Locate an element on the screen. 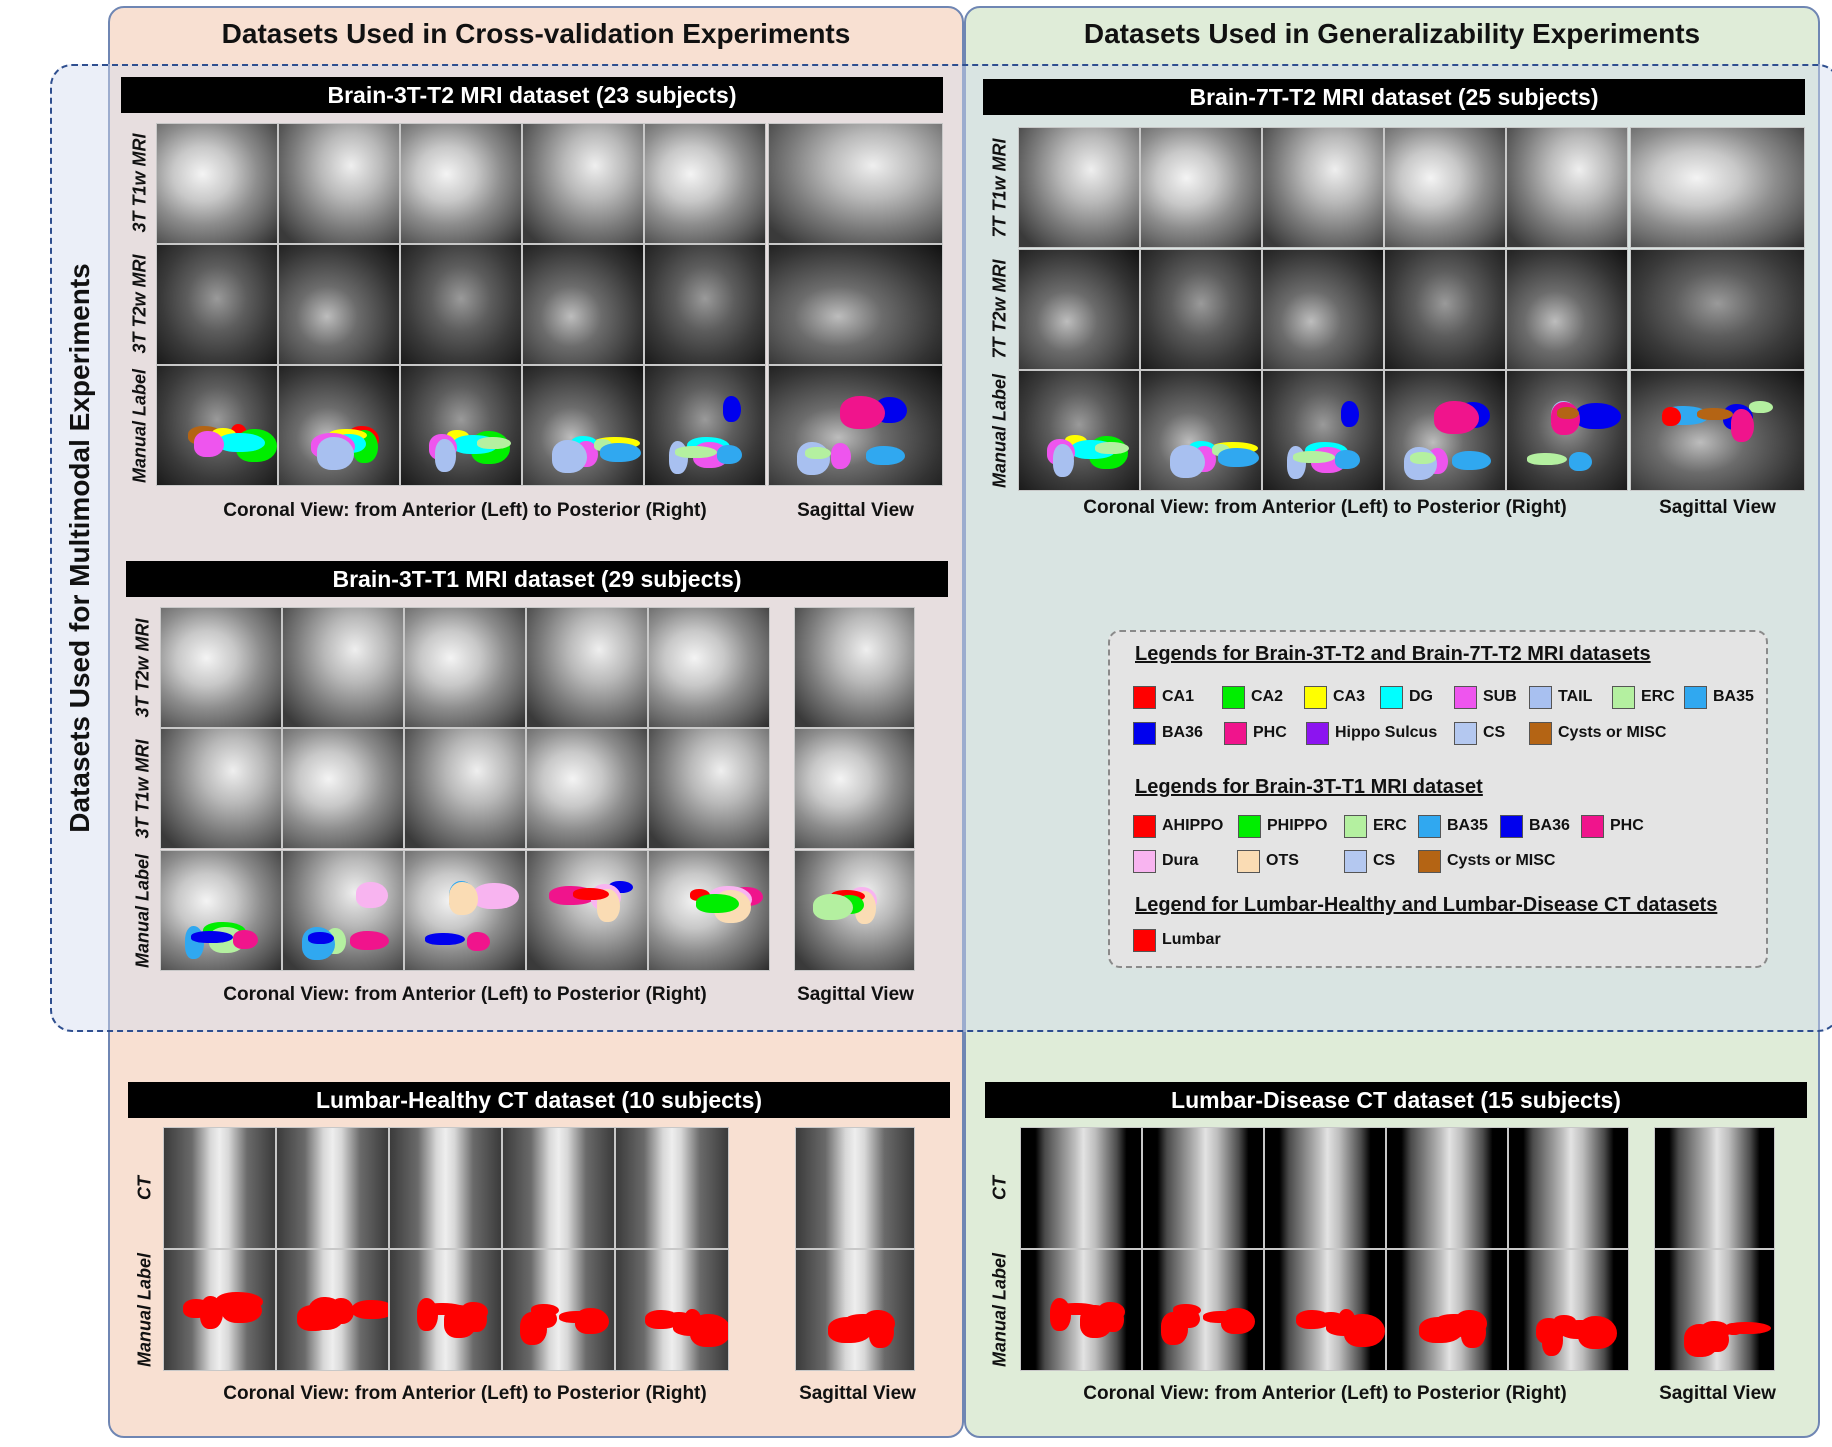  legend-label: AHIPPO is located at coordinates (1193, 825).